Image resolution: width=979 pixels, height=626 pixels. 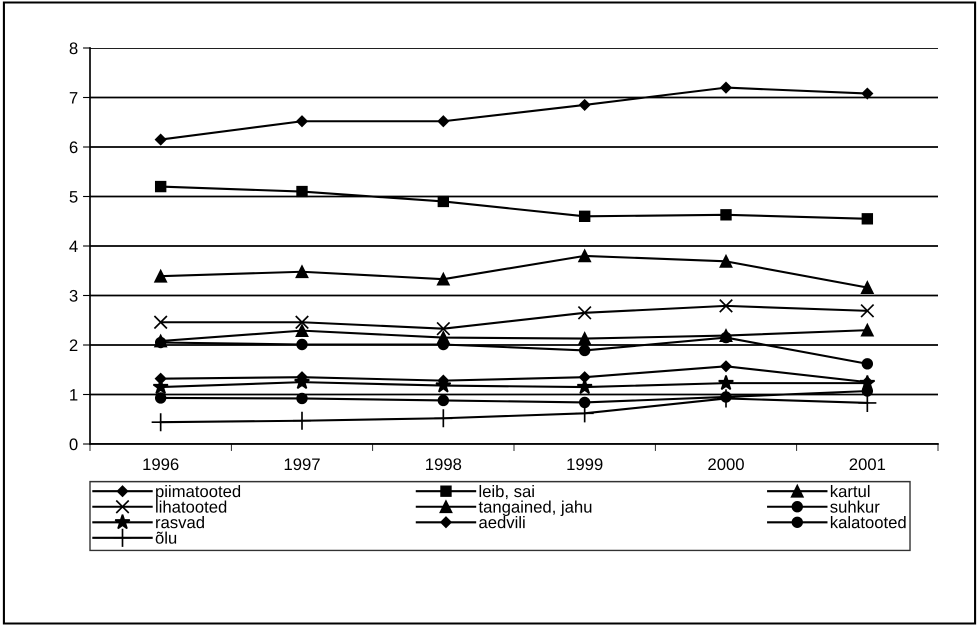 I want to click on y-tick-label: 0, so click(x=74, y=444).